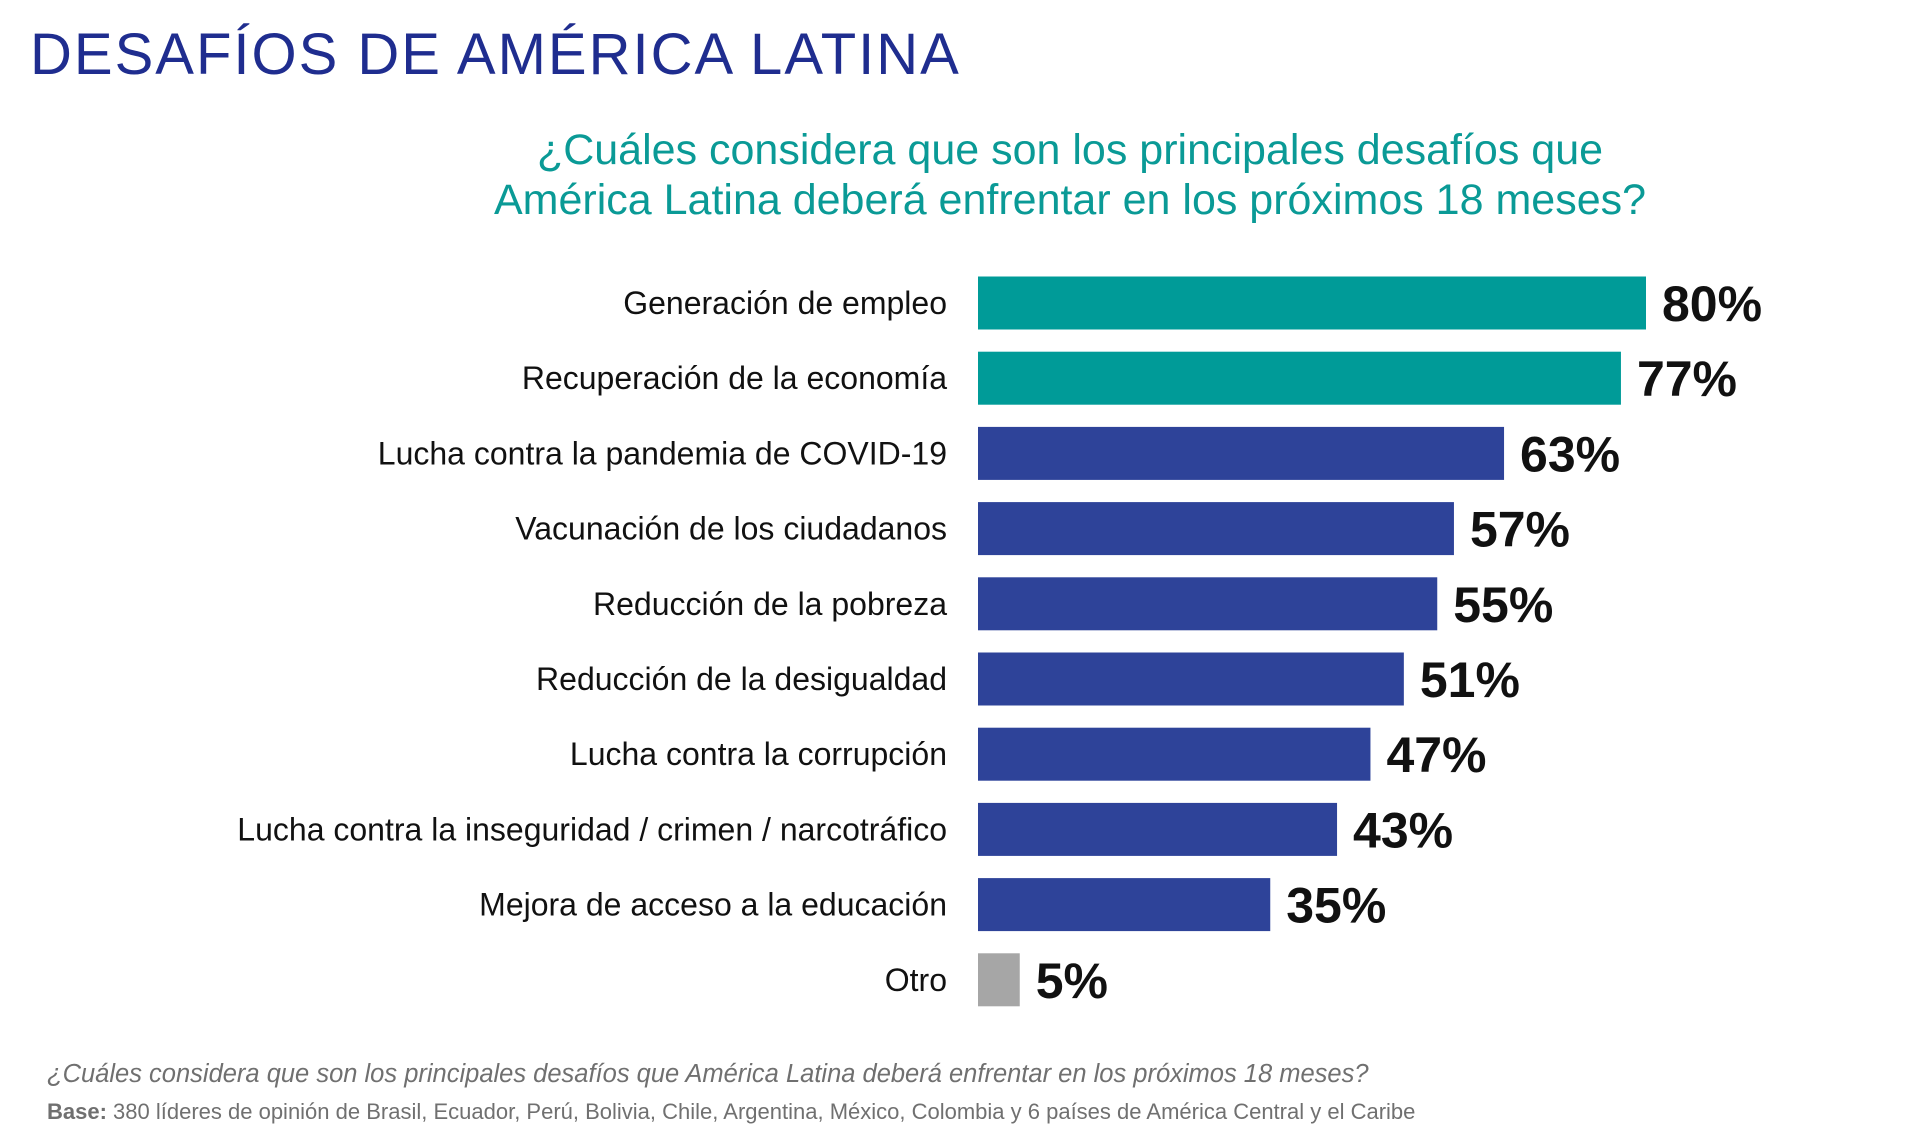 This screenshot has height=1143, width=1920. What do you see at coordinates (785, 303) in the screenshot?
I see `category-label: Generación de empleo` at bounding box center [785, 303].